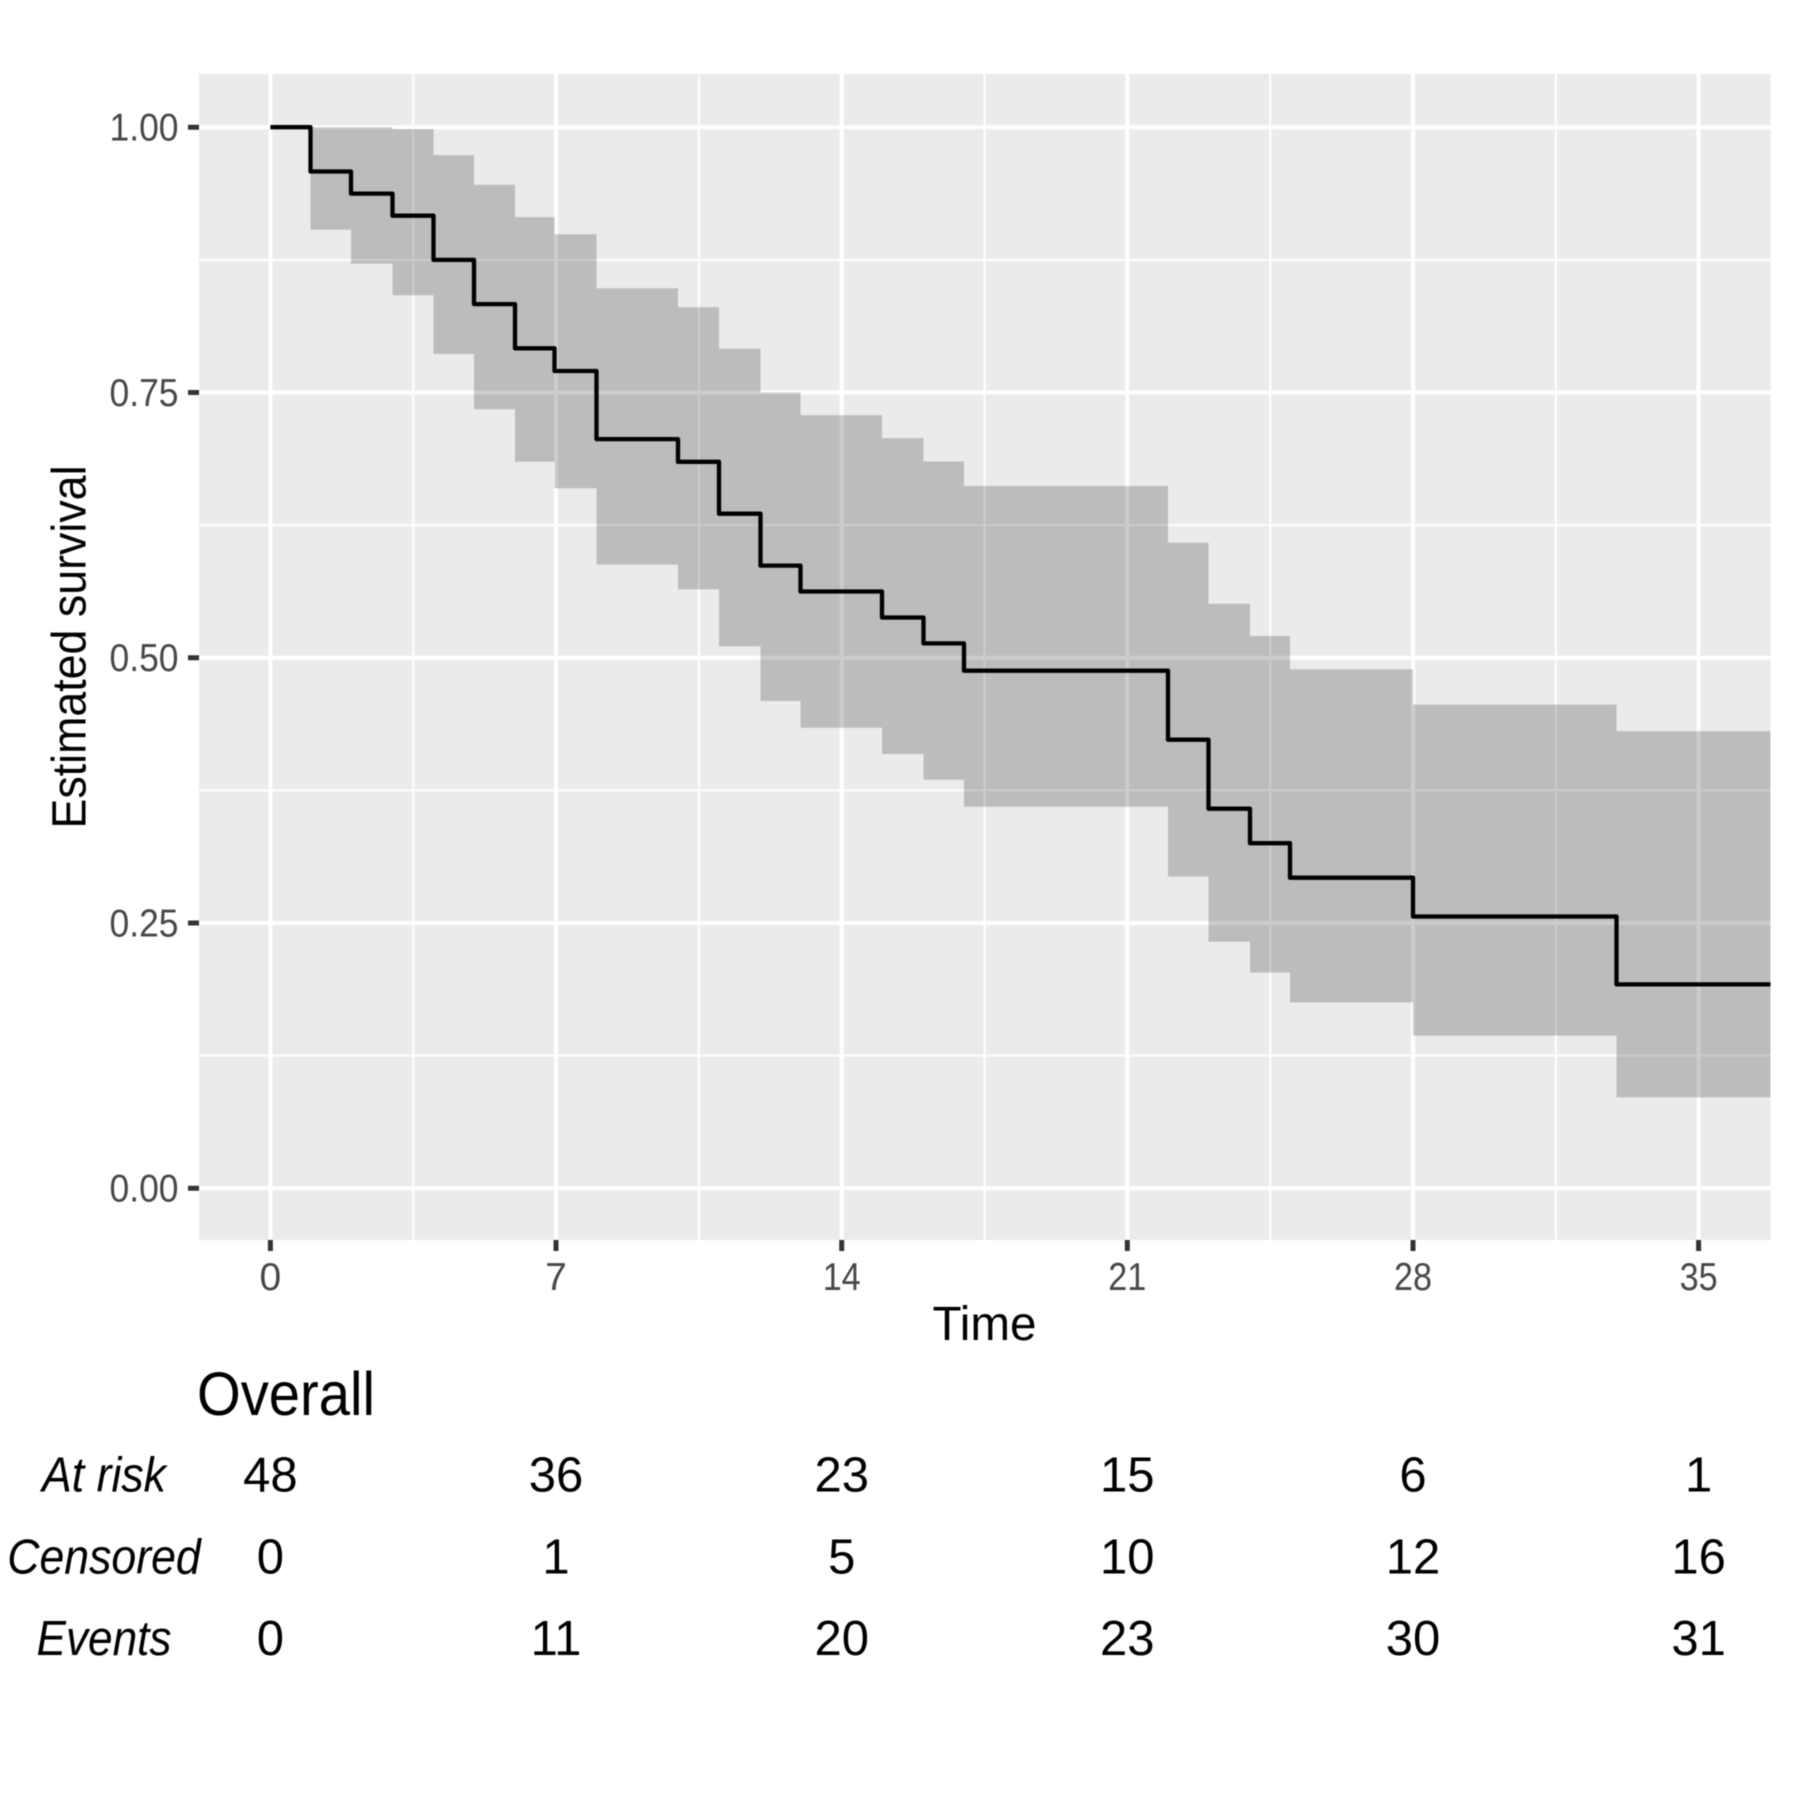  Describe the element at coordinates (842, 1277) in the screenshot. I see `svg-text: 14` at that location.